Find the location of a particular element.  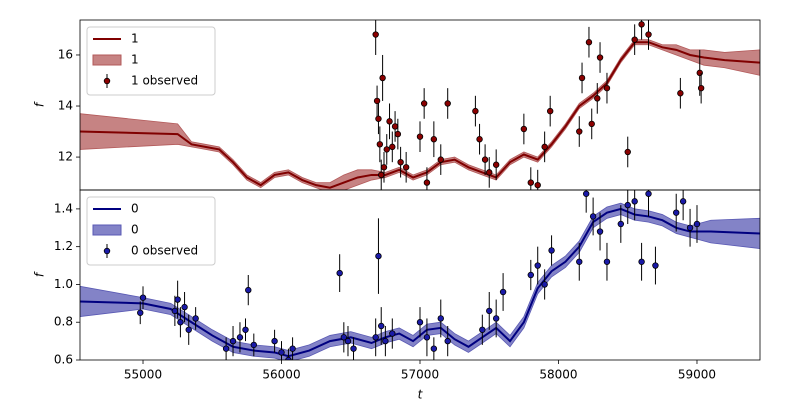

legend-patch is located at coordinates (107, 230).